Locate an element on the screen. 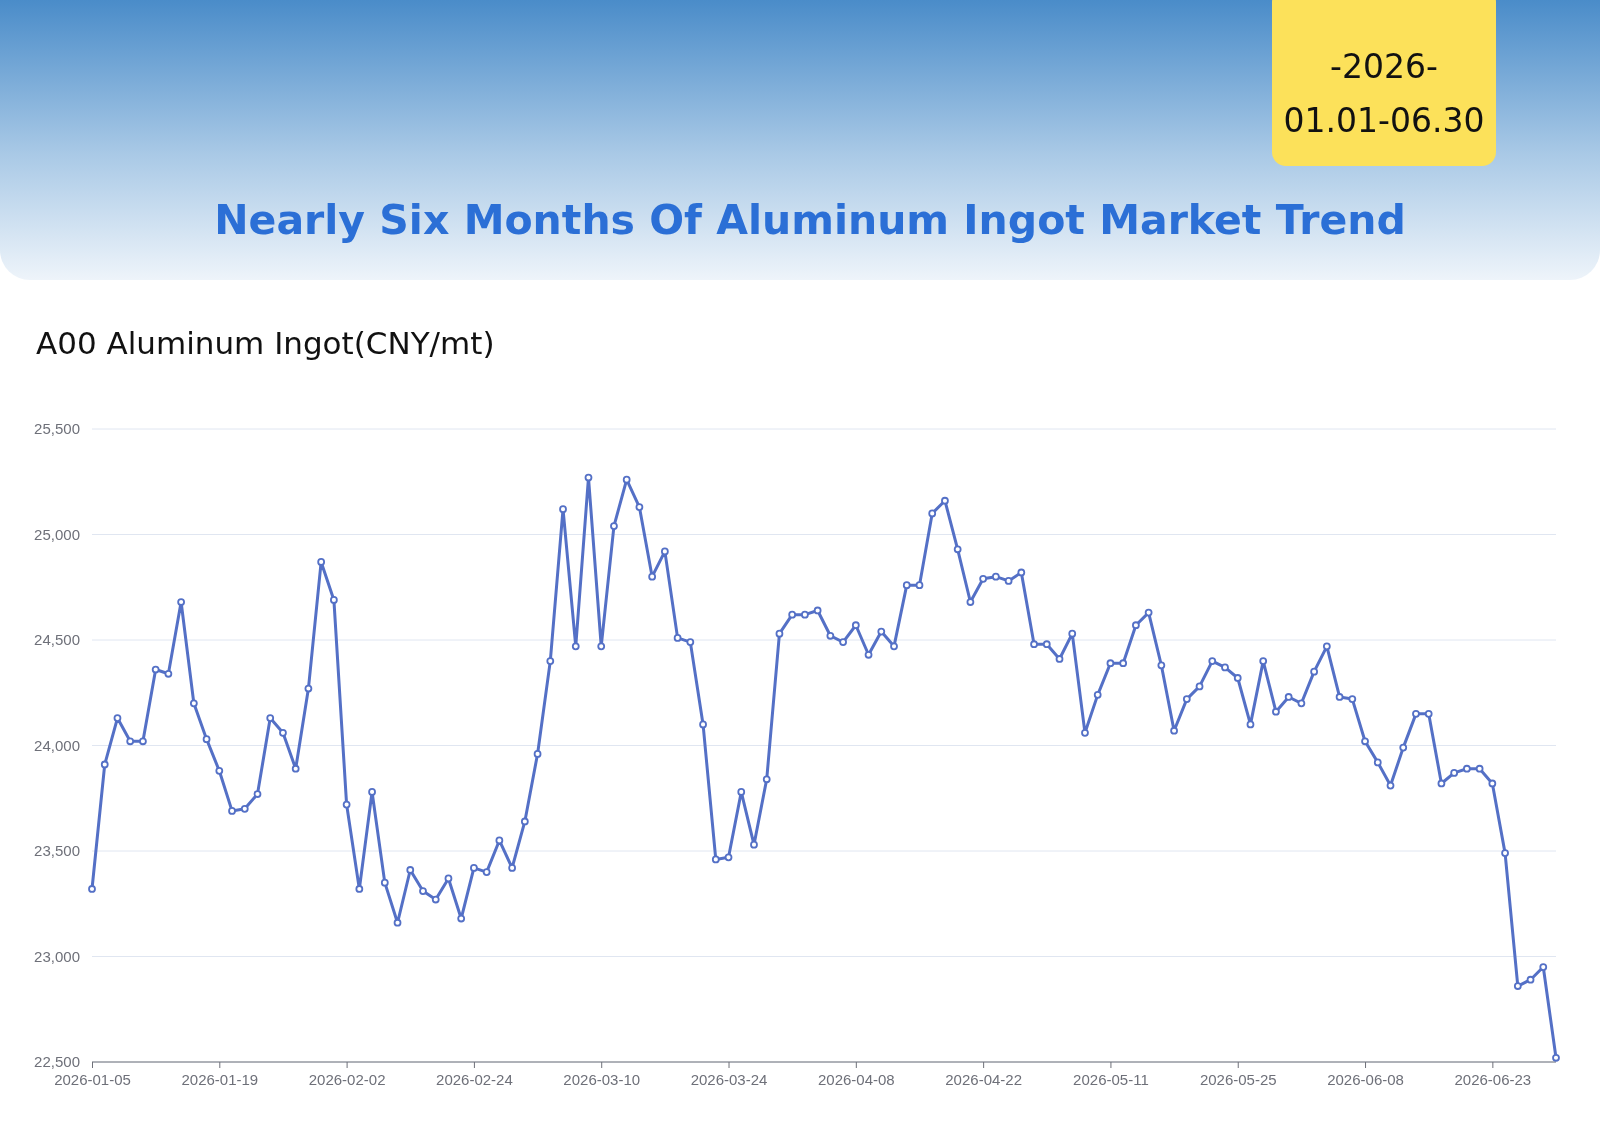 Image resolution: width=1600 pixels, height=1145 pixels. x-tick-label: 2026-03-24 is located at coordinates (729, 1079).